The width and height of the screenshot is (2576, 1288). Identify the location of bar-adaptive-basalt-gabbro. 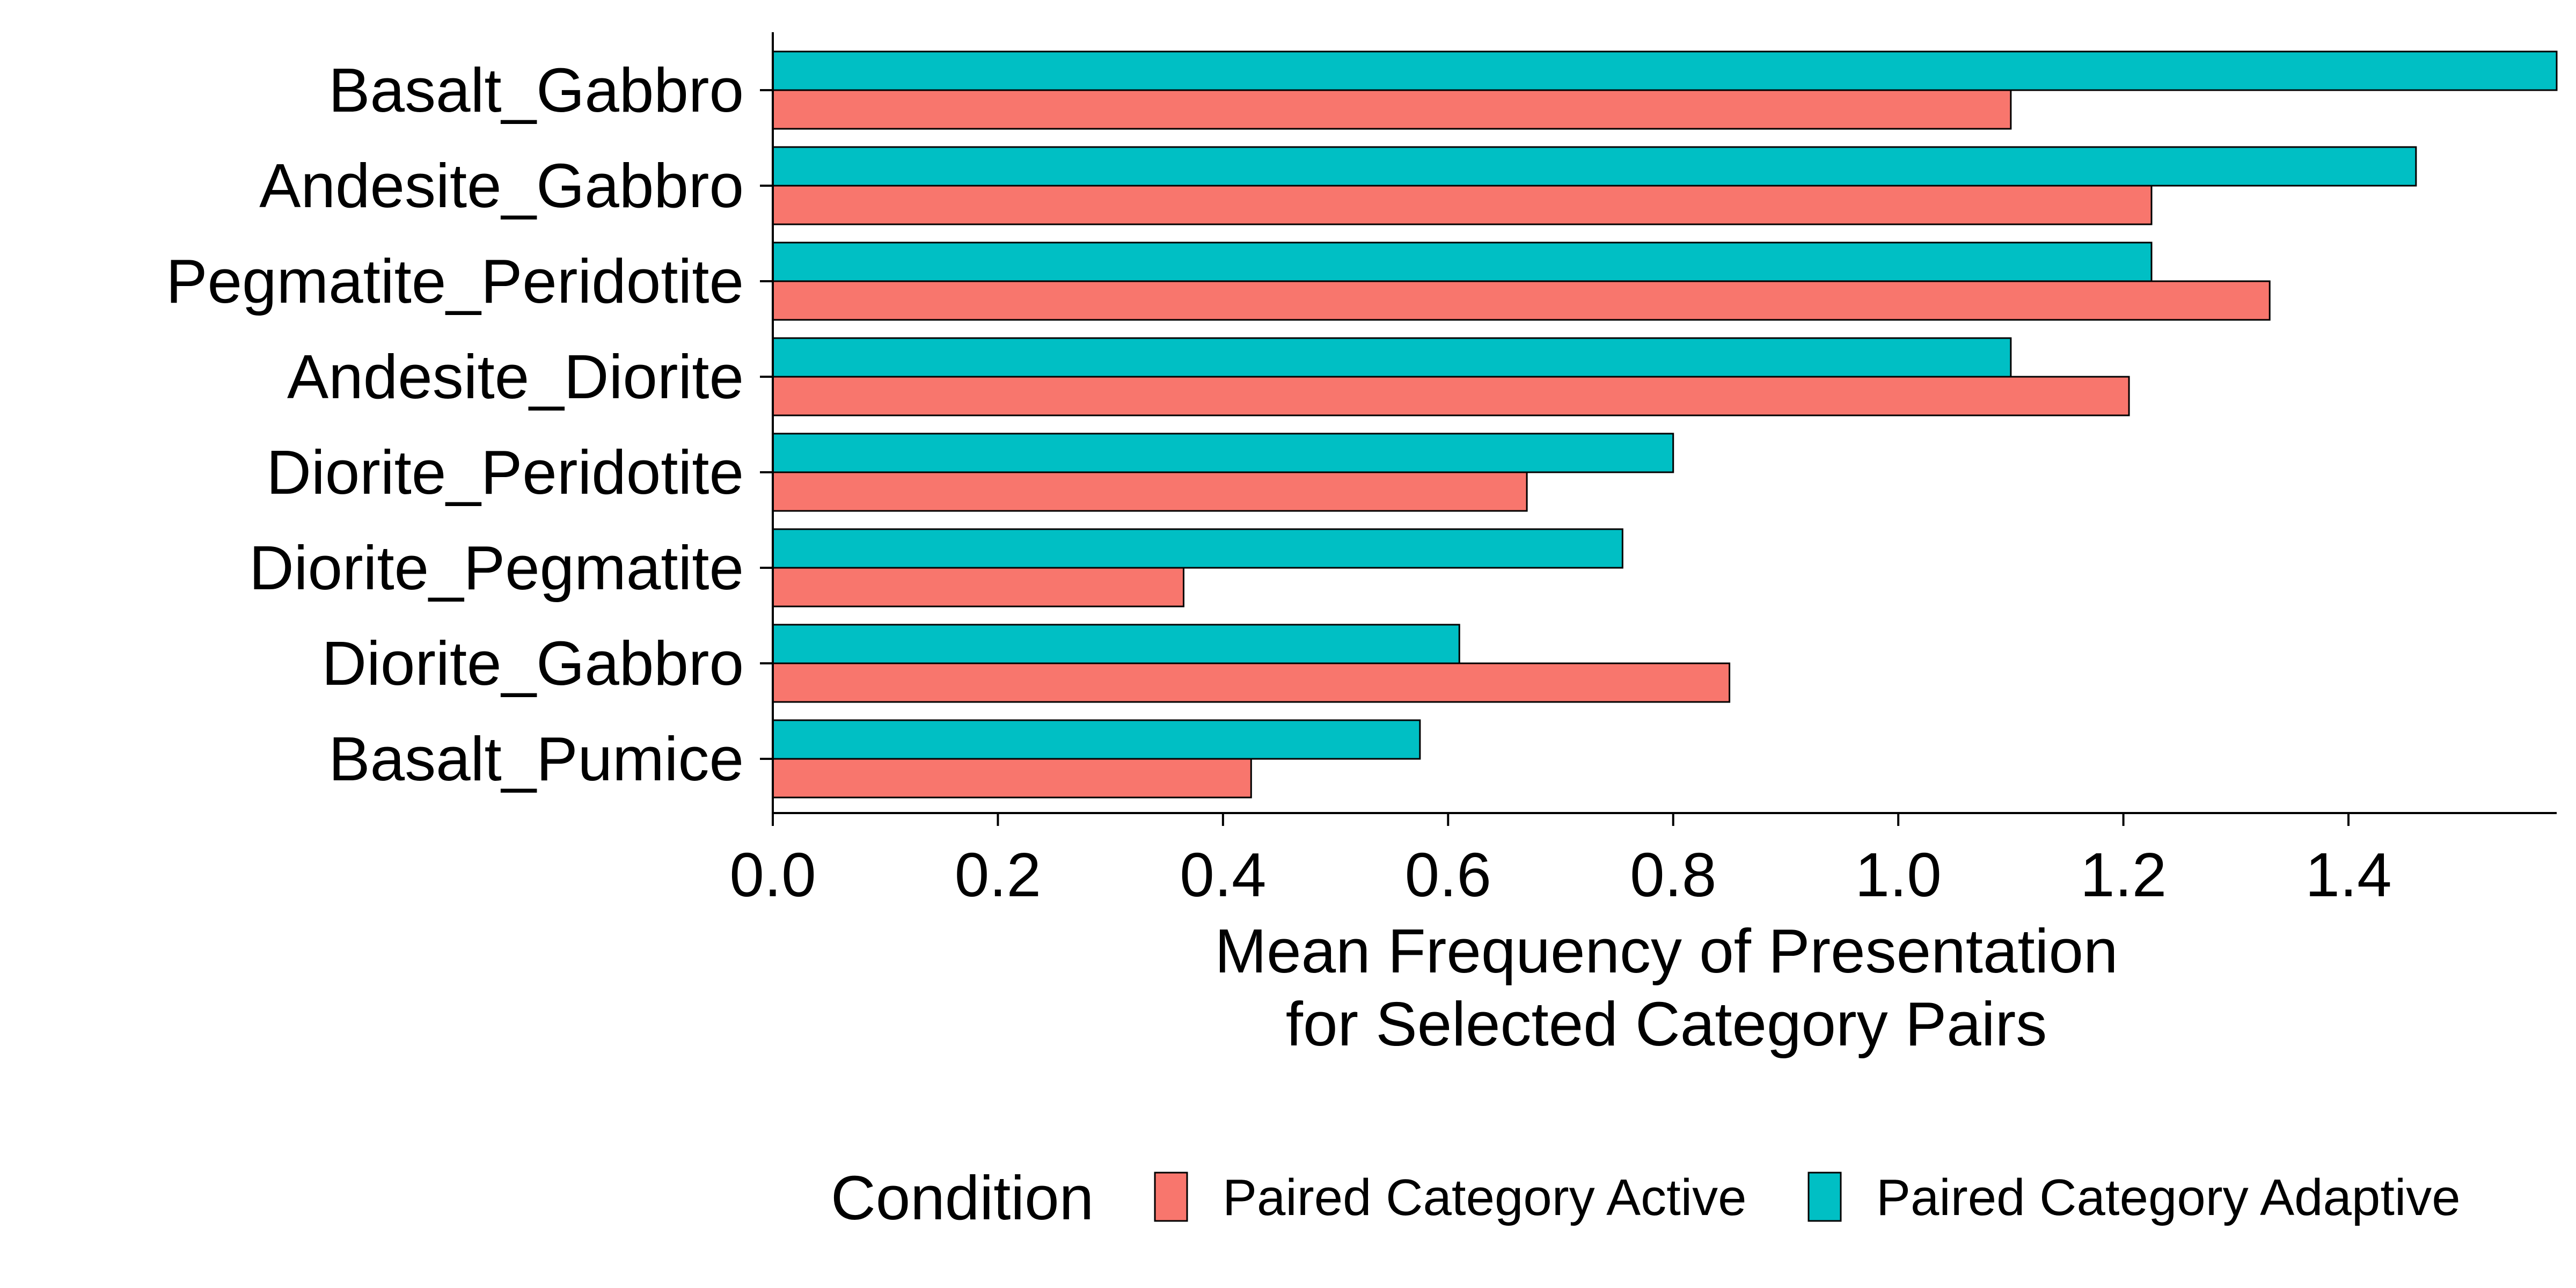
(1665, 70).